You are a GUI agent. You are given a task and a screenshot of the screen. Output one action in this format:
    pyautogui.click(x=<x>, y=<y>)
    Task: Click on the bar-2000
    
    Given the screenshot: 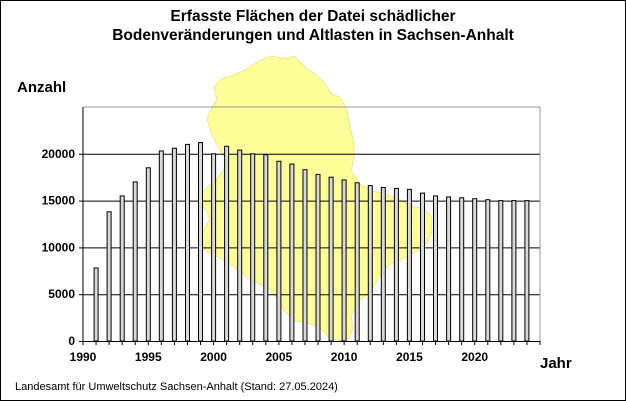 What is the action you would take?
    pyautogui.click(x=214, y=247)
    